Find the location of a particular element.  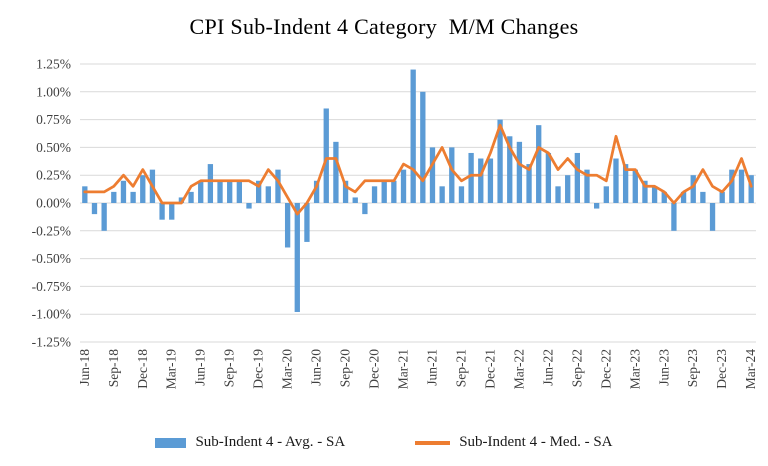

y-axis-tick-label: -1.00% is located at coordinates (51, 314).